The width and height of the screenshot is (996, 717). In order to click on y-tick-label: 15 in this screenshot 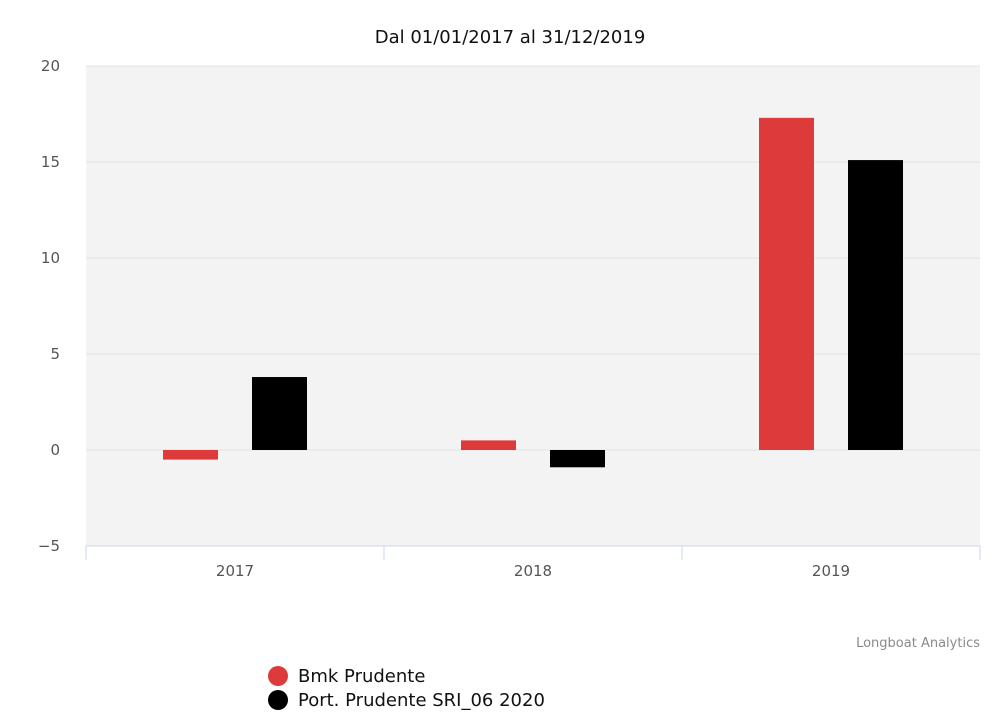, I will do `click(50, 162)`.